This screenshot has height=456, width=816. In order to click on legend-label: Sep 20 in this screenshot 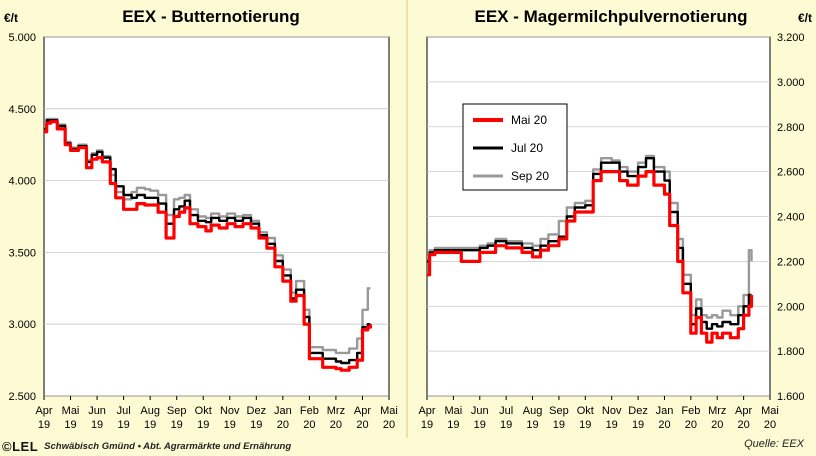, I will do `click(530, 176)`.